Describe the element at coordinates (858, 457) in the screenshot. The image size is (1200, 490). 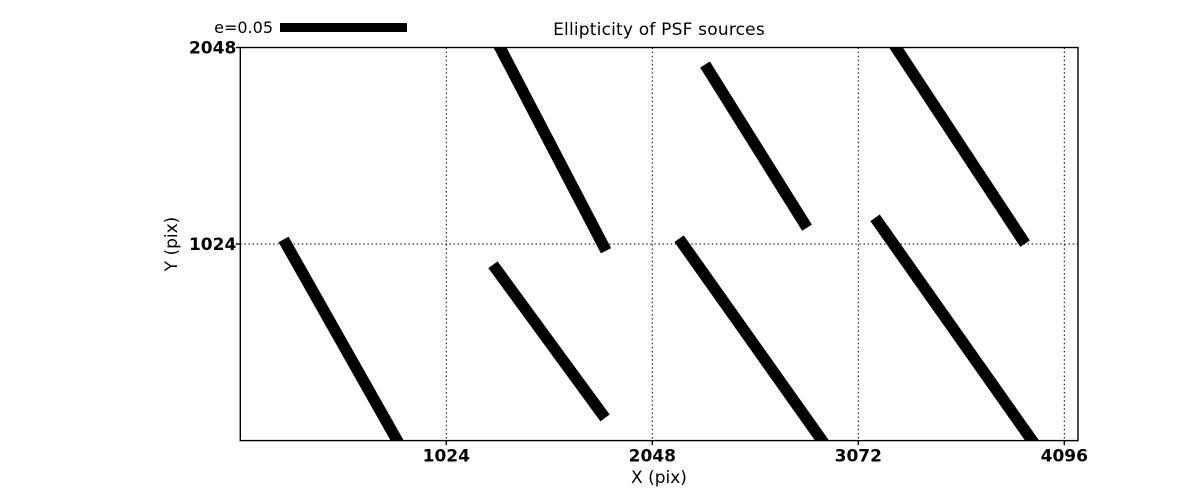
I see `x-tick-label: 3072` at that location.